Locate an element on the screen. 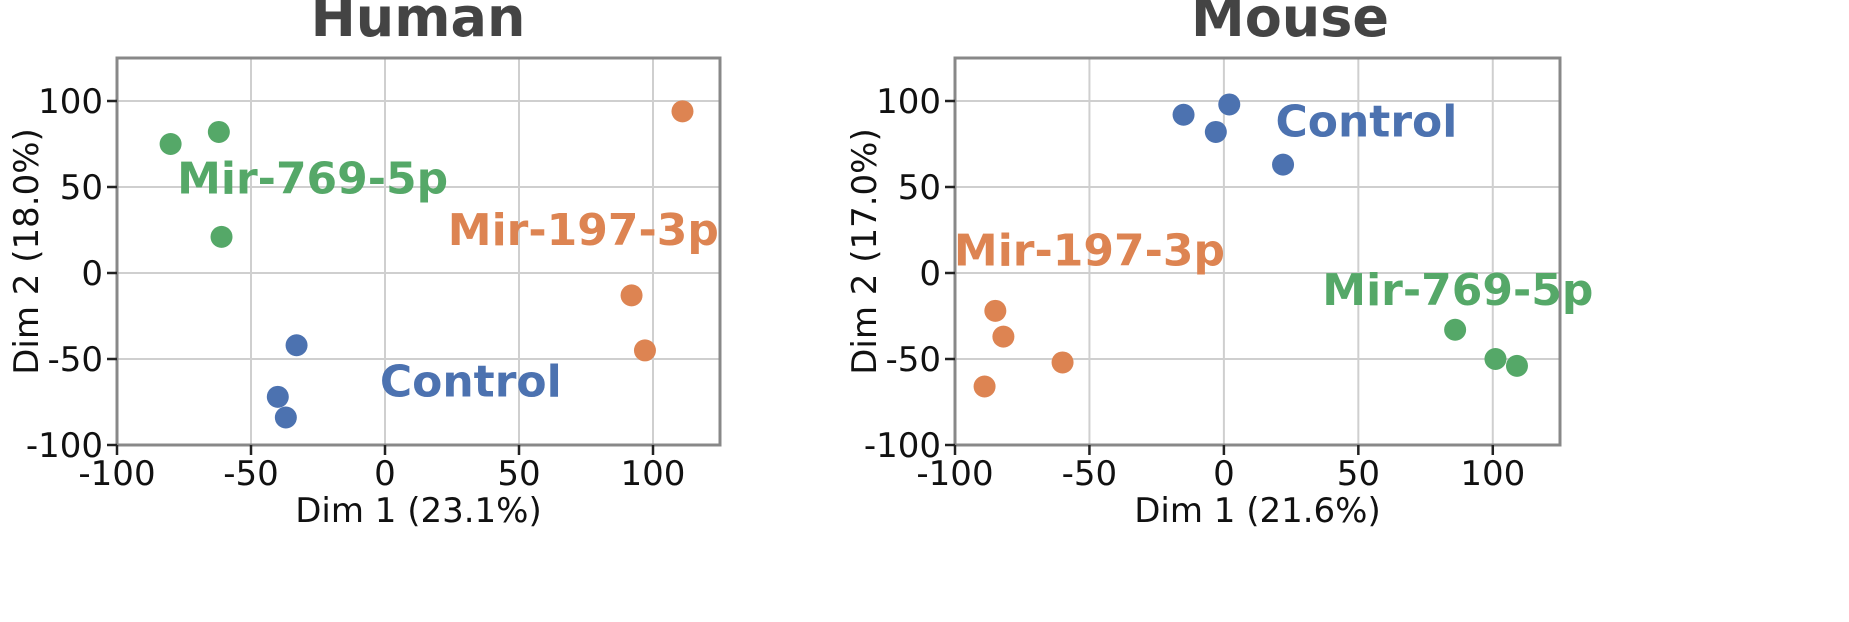  x-axis-label: Dim 1 (21.6%) is located at coordinates (1257, 511).